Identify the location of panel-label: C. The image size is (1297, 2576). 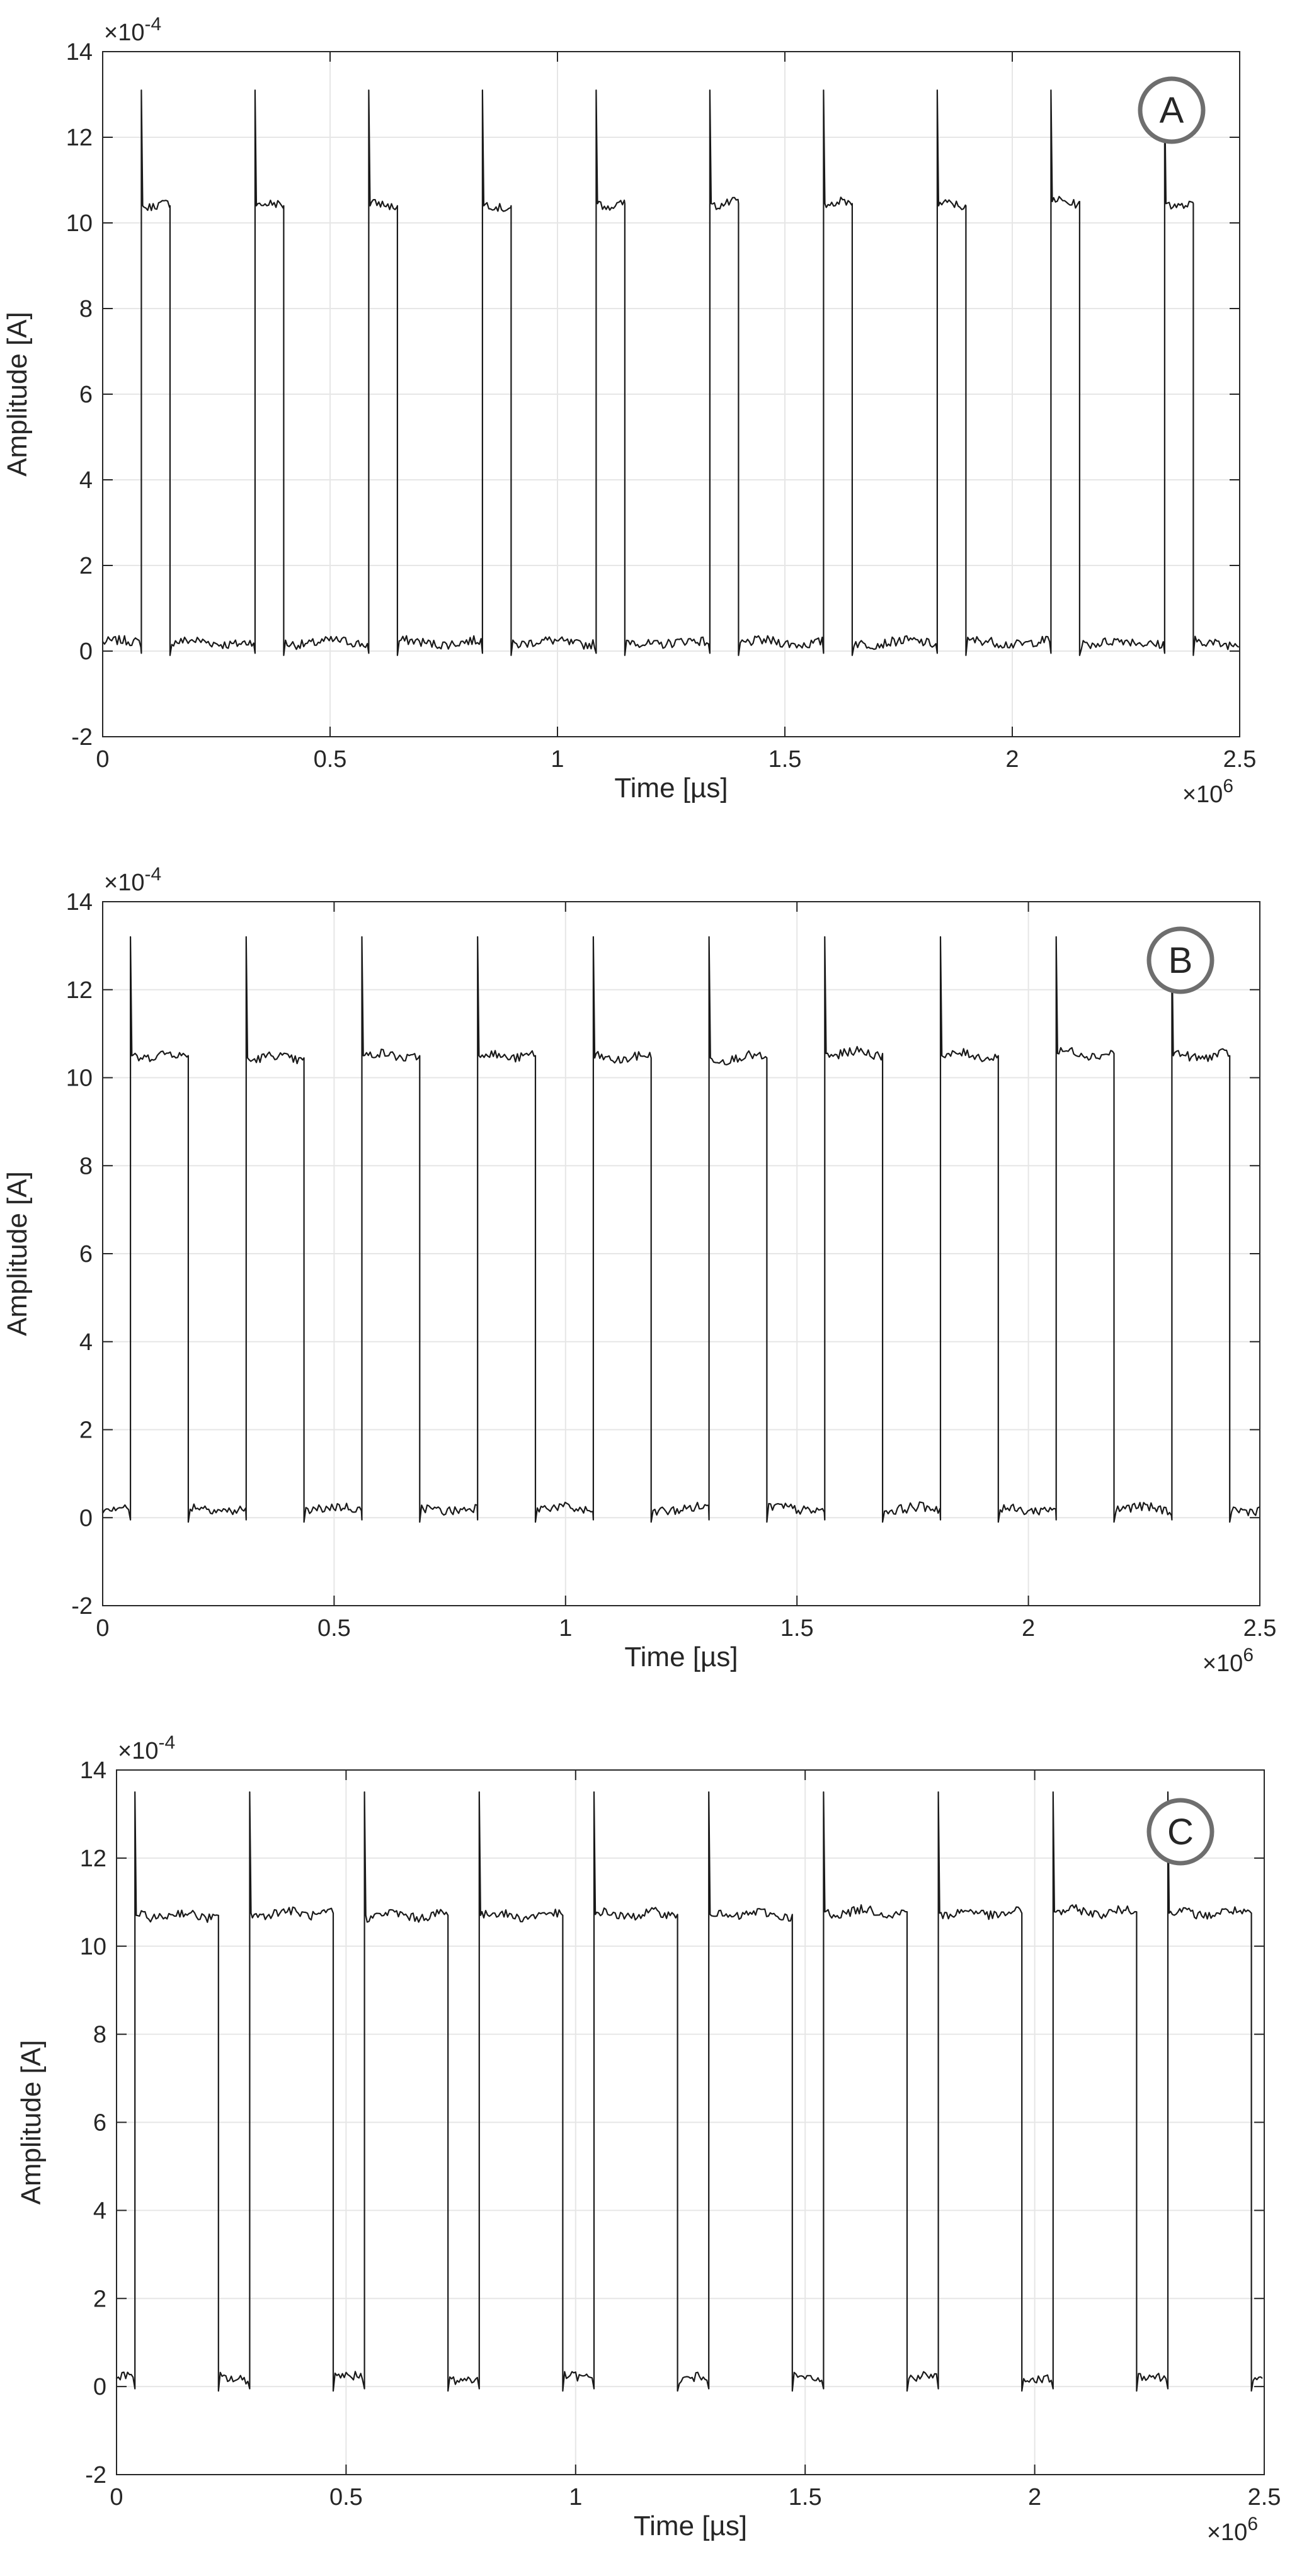
(1180, 1832).